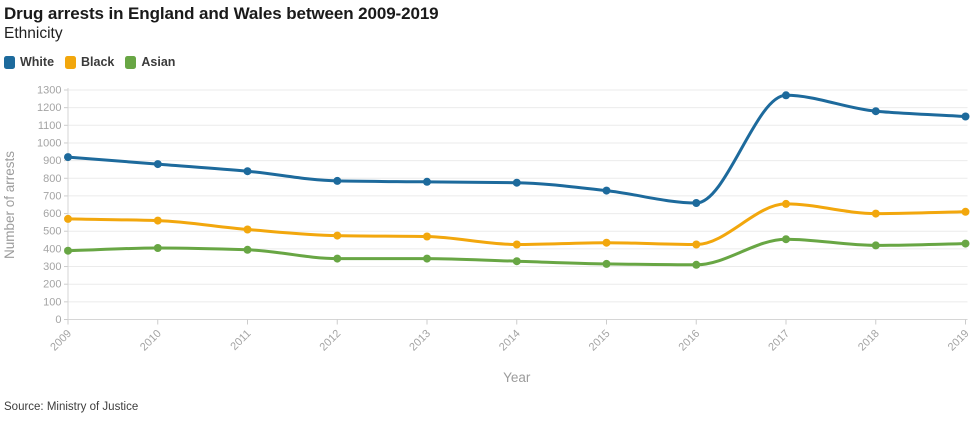 This screenshot has width=980, height=428. Describe the element at coordinates (52, 232) in the screenshot. I see `y-tick-label: 500` at that location.